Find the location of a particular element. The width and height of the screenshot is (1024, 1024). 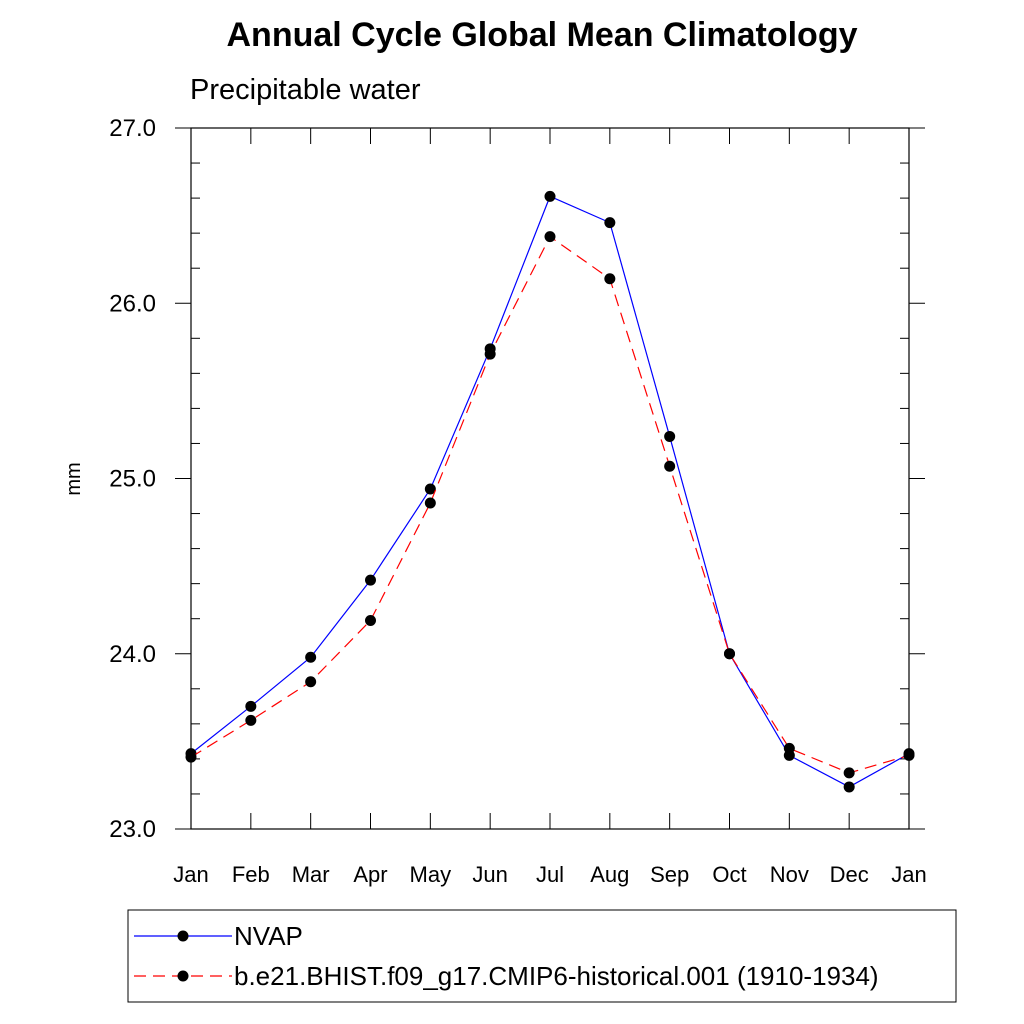

legend-label-0: NVAP is located at coordinates (268, 936).